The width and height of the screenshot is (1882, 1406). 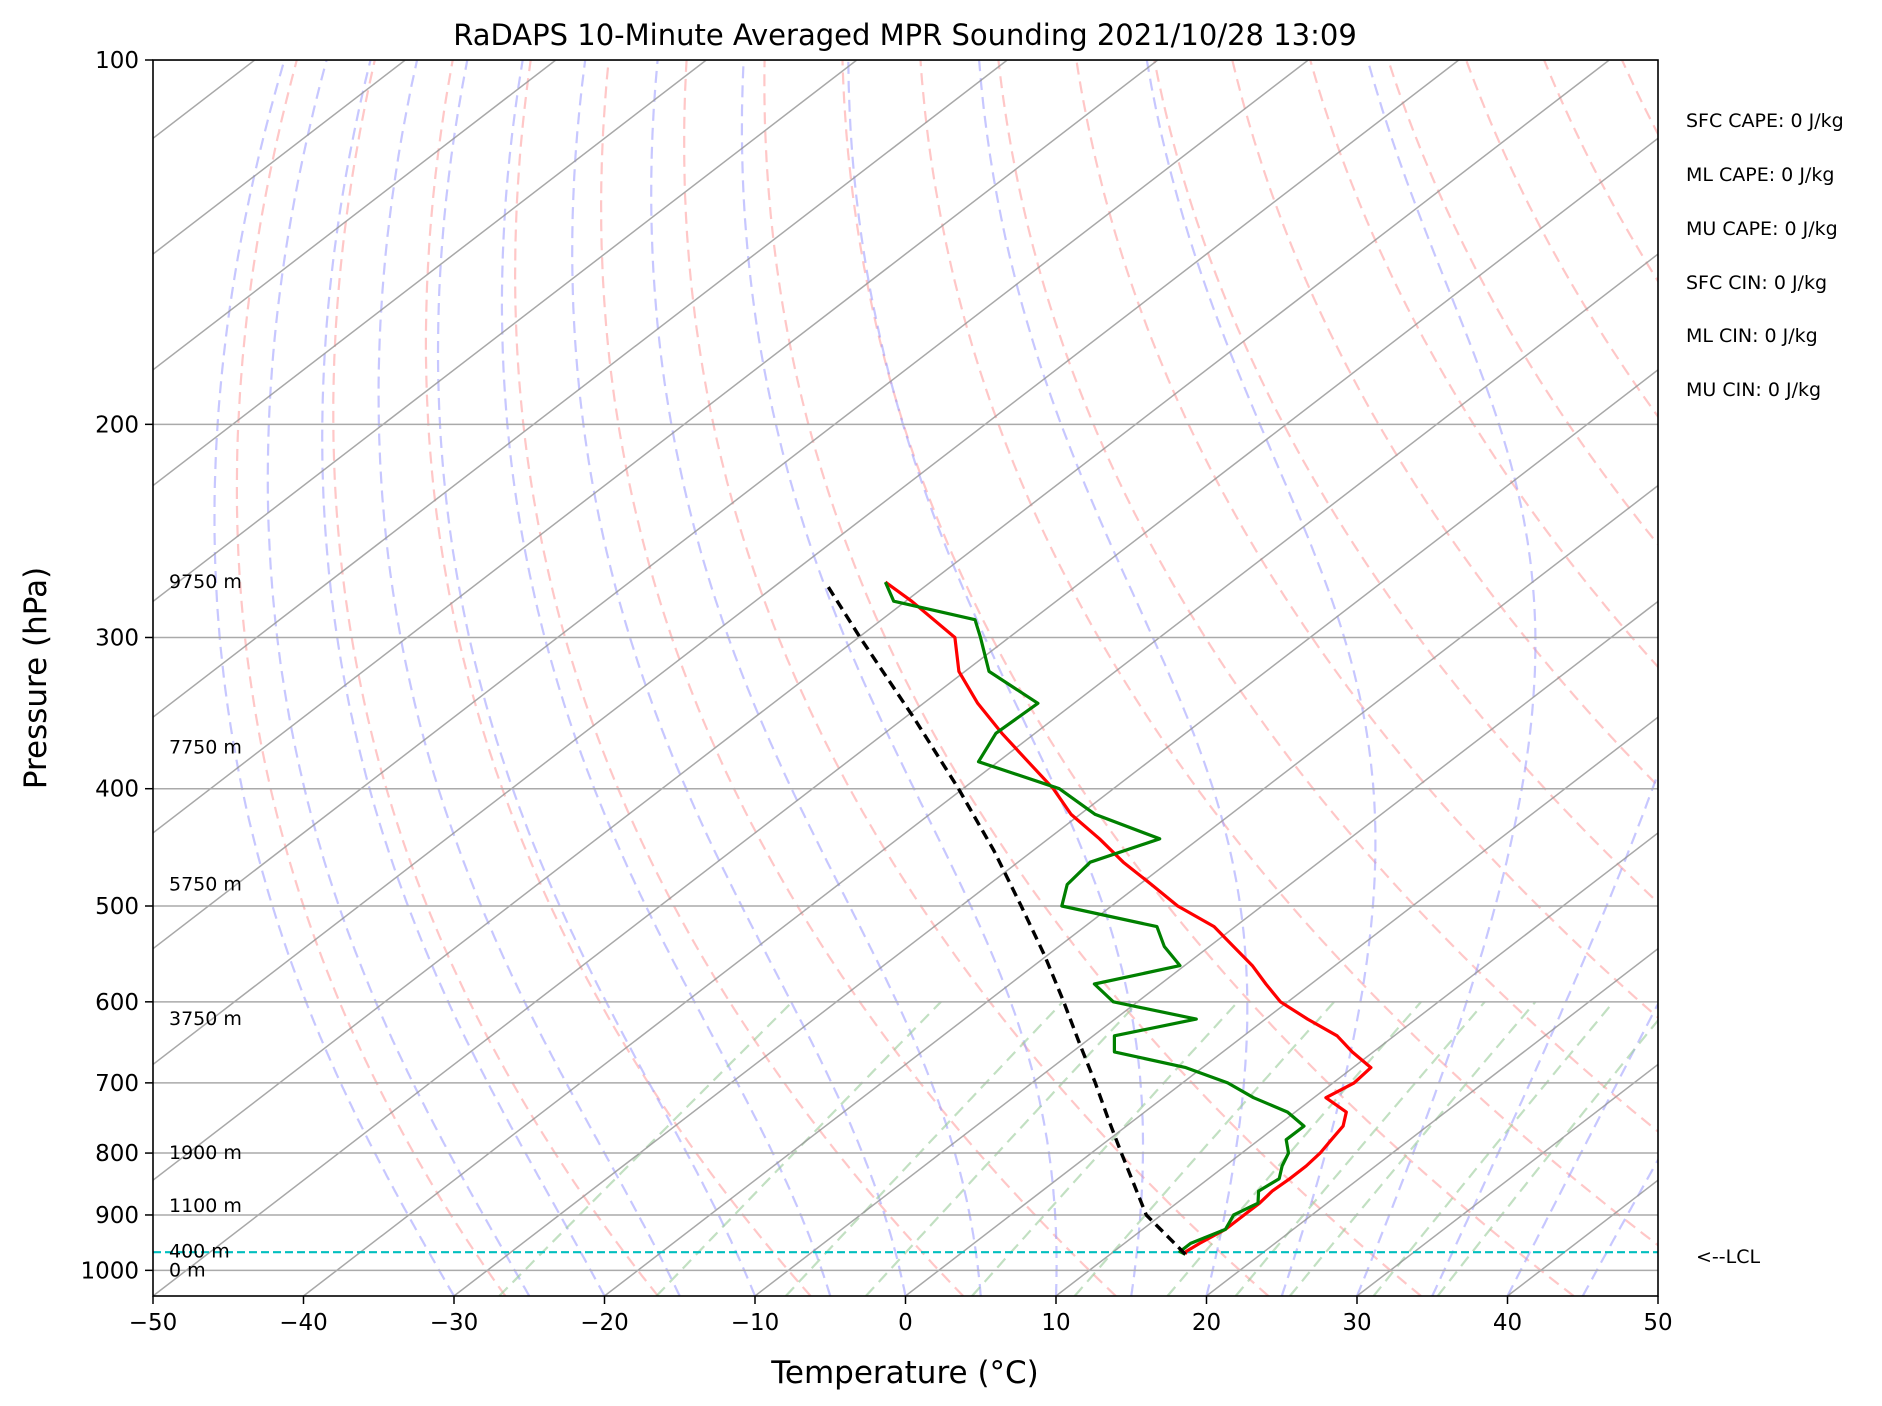 I want to click on x-tick-label: 50, so click(x=1657, y=1323).